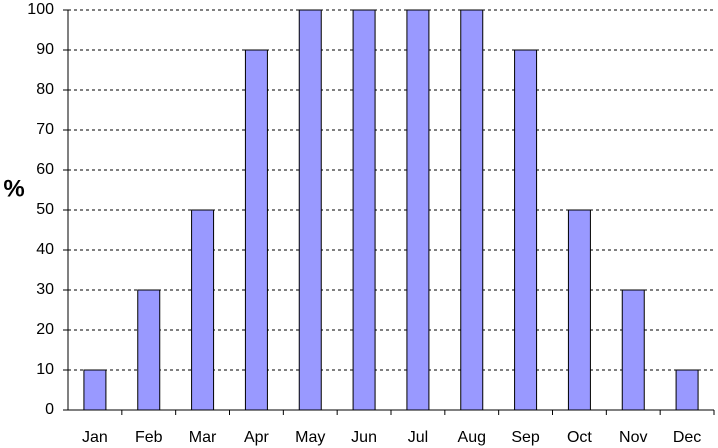  I want to click on y-tick-label: 90, so click(45, 49).